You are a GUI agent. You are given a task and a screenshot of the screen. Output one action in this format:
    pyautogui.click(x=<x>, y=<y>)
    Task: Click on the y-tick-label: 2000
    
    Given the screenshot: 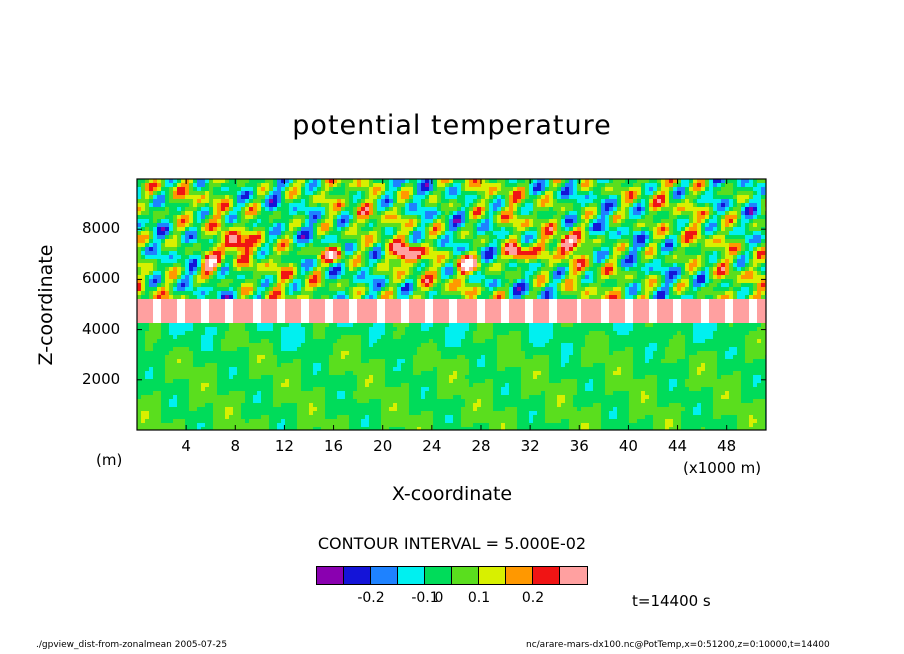 What is the action you would take?
    pyautogui.click(x=101, y=378)
    